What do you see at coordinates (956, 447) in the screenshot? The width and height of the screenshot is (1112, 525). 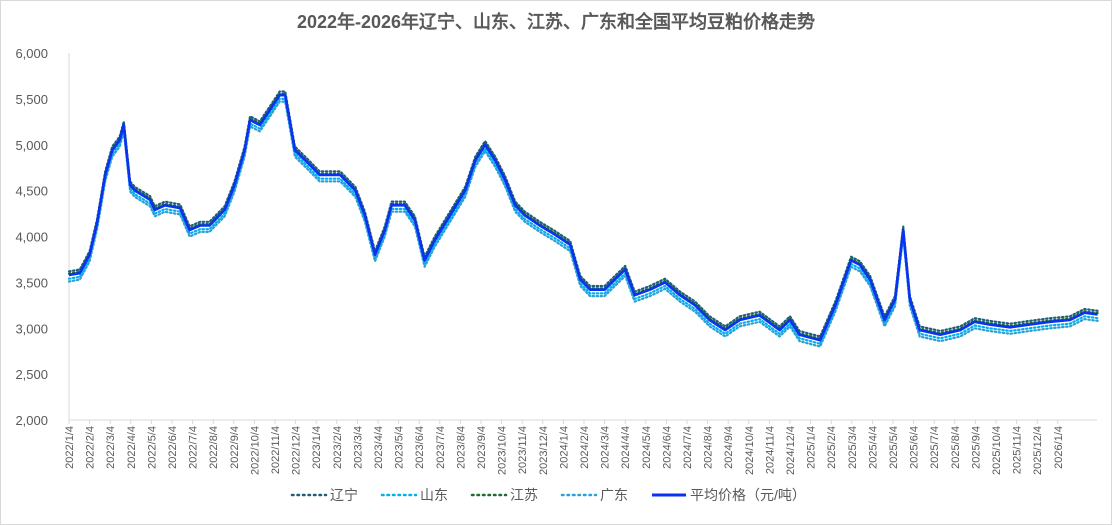 I see `x-tick-label: 2025/8/4` at bounding box center [956, 447].